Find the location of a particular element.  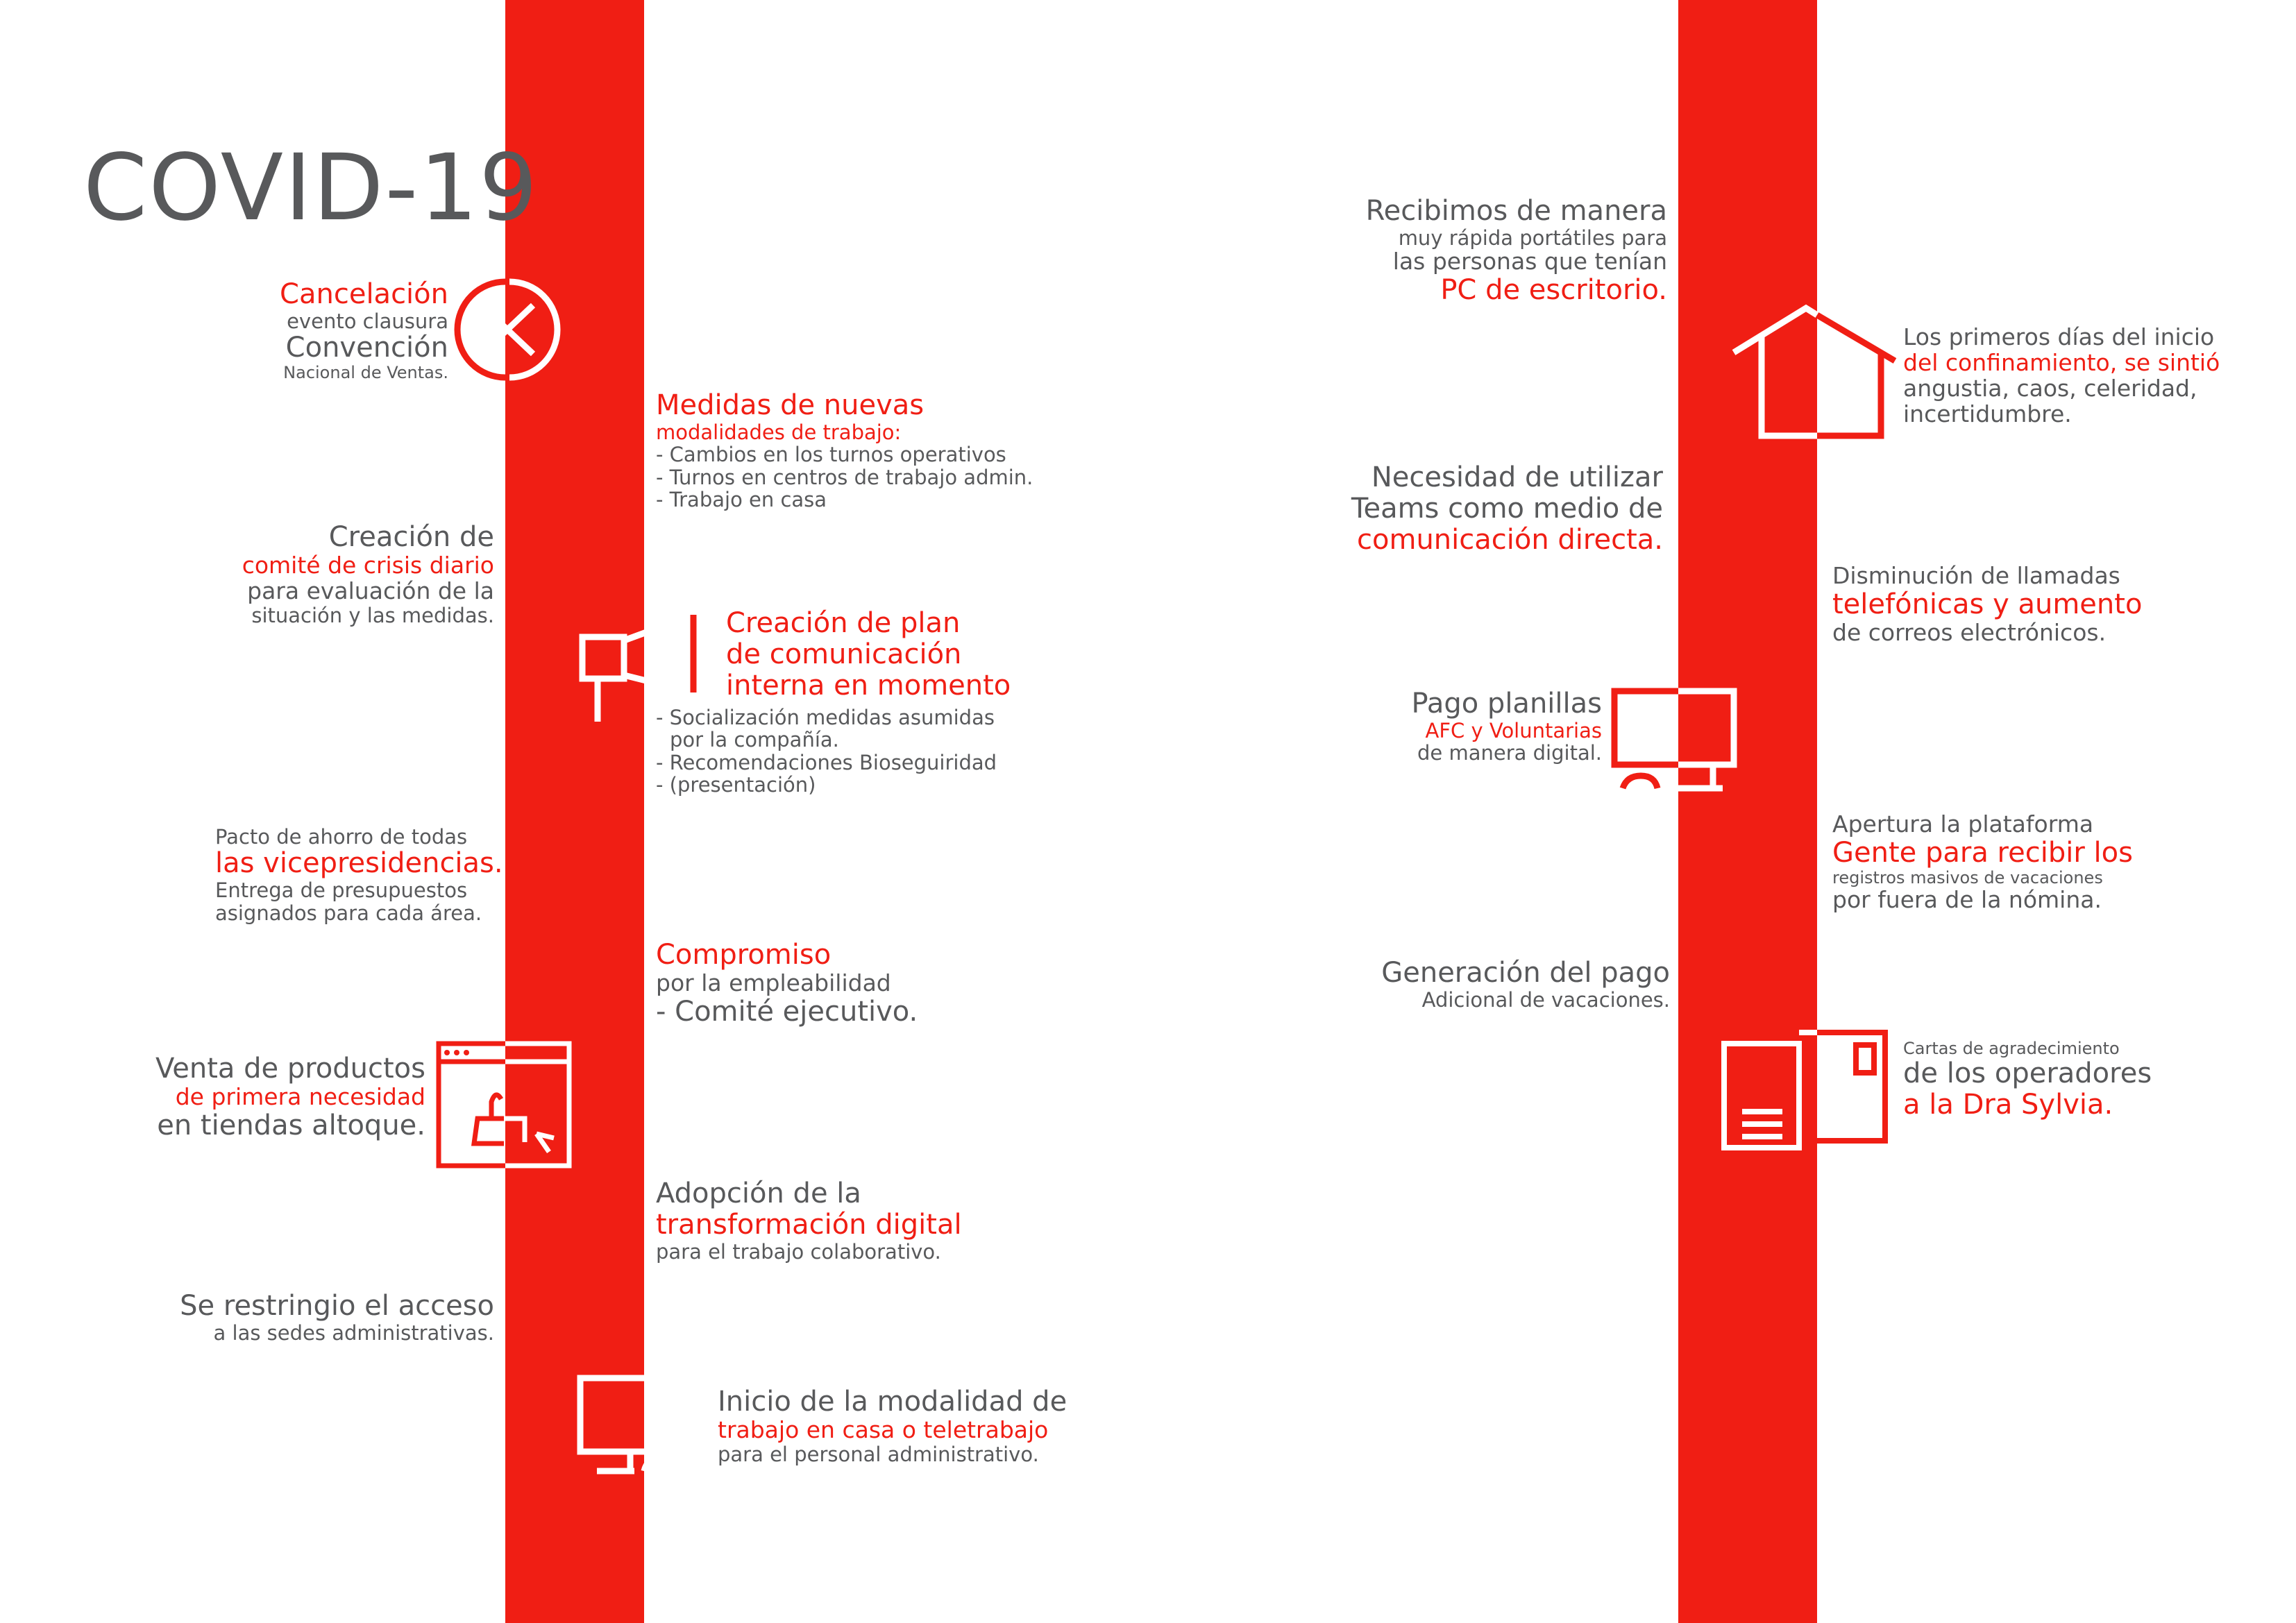

desktop-computer-icon is located at coordinates (640, 1428).